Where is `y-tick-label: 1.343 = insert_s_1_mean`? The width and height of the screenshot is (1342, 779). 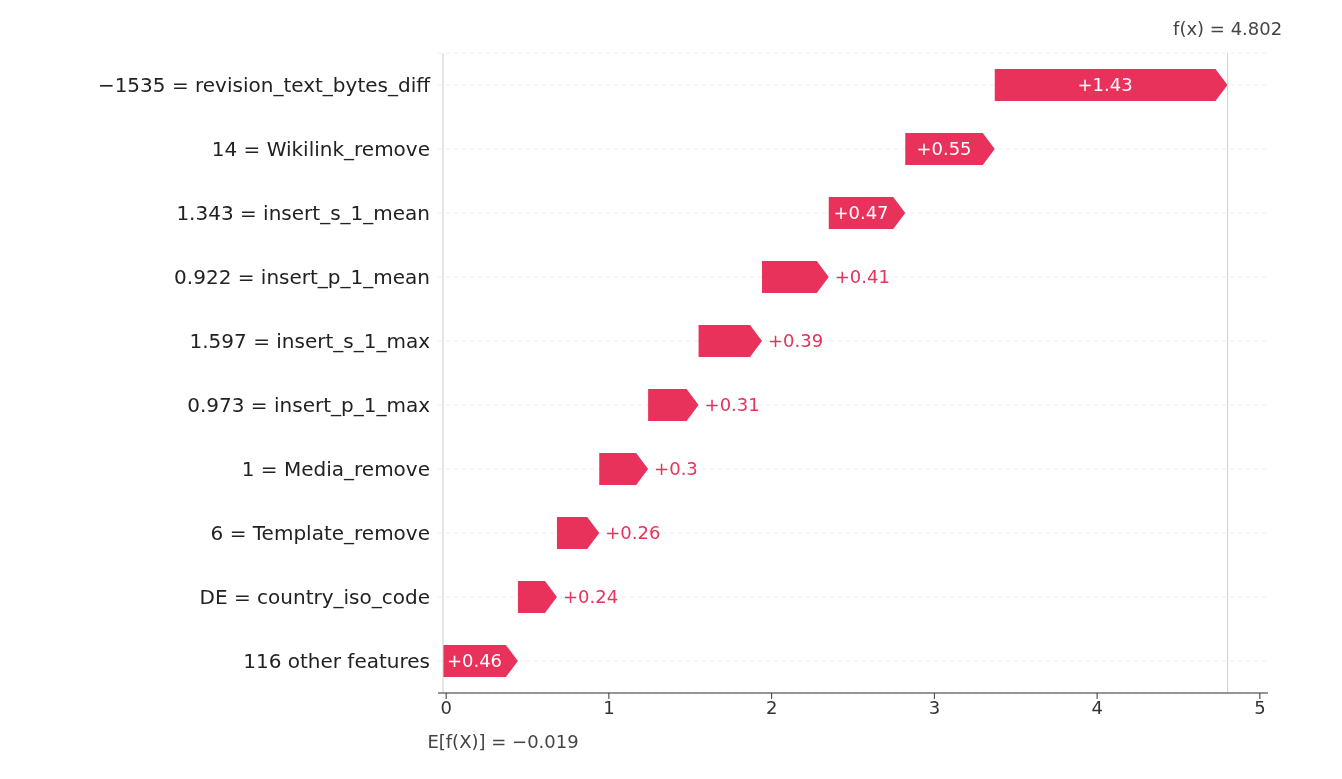 y-tick-label: 1.343 = insert_s_1_mean is located at coordinates (303, 213).